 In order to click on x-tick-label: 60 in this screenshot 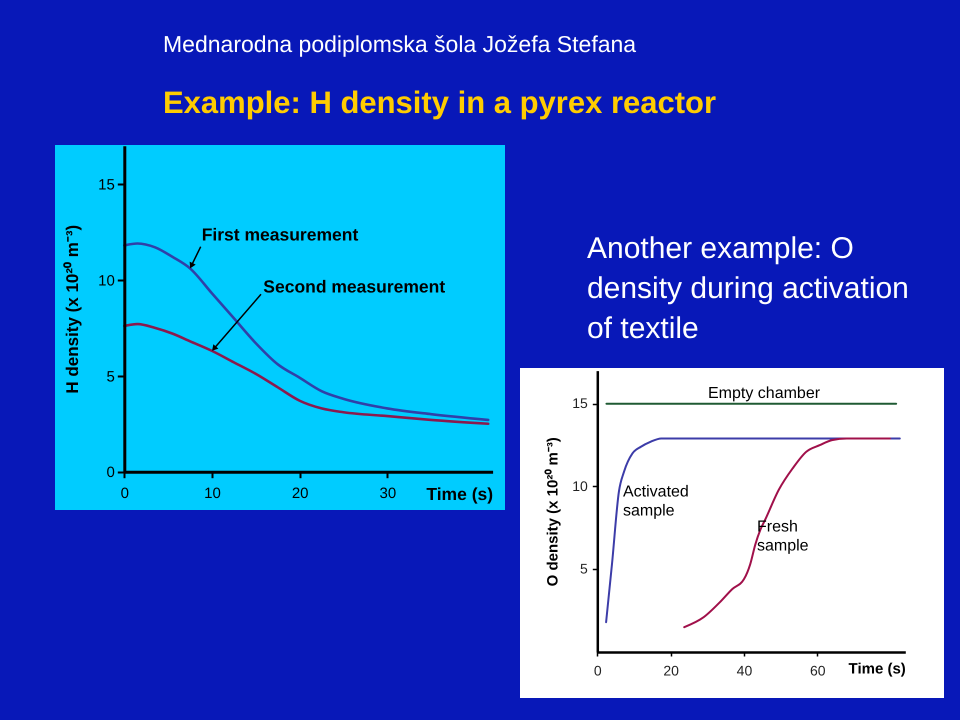, I will do `click(818, 670)`.